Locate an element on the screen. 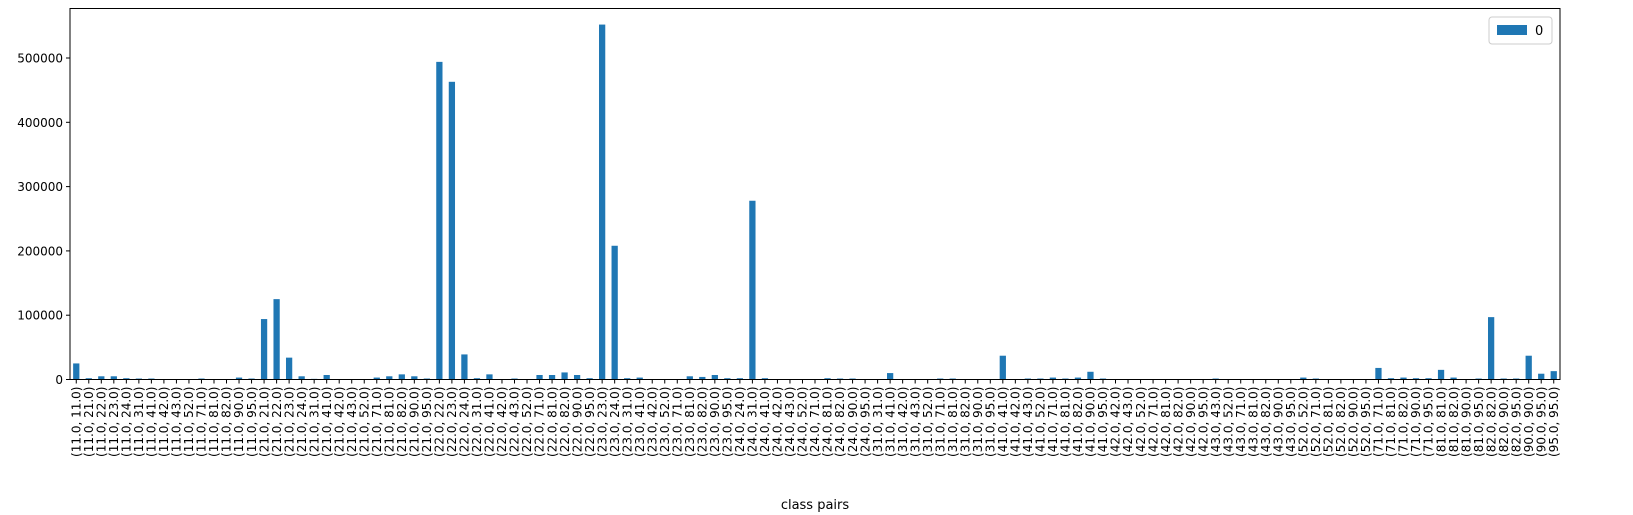 Image resolution: width=1633 pixels, height=515 pixels. y-axis: 0 100000 200000 300000 400000 500000 is located at coordinates (43, 219).